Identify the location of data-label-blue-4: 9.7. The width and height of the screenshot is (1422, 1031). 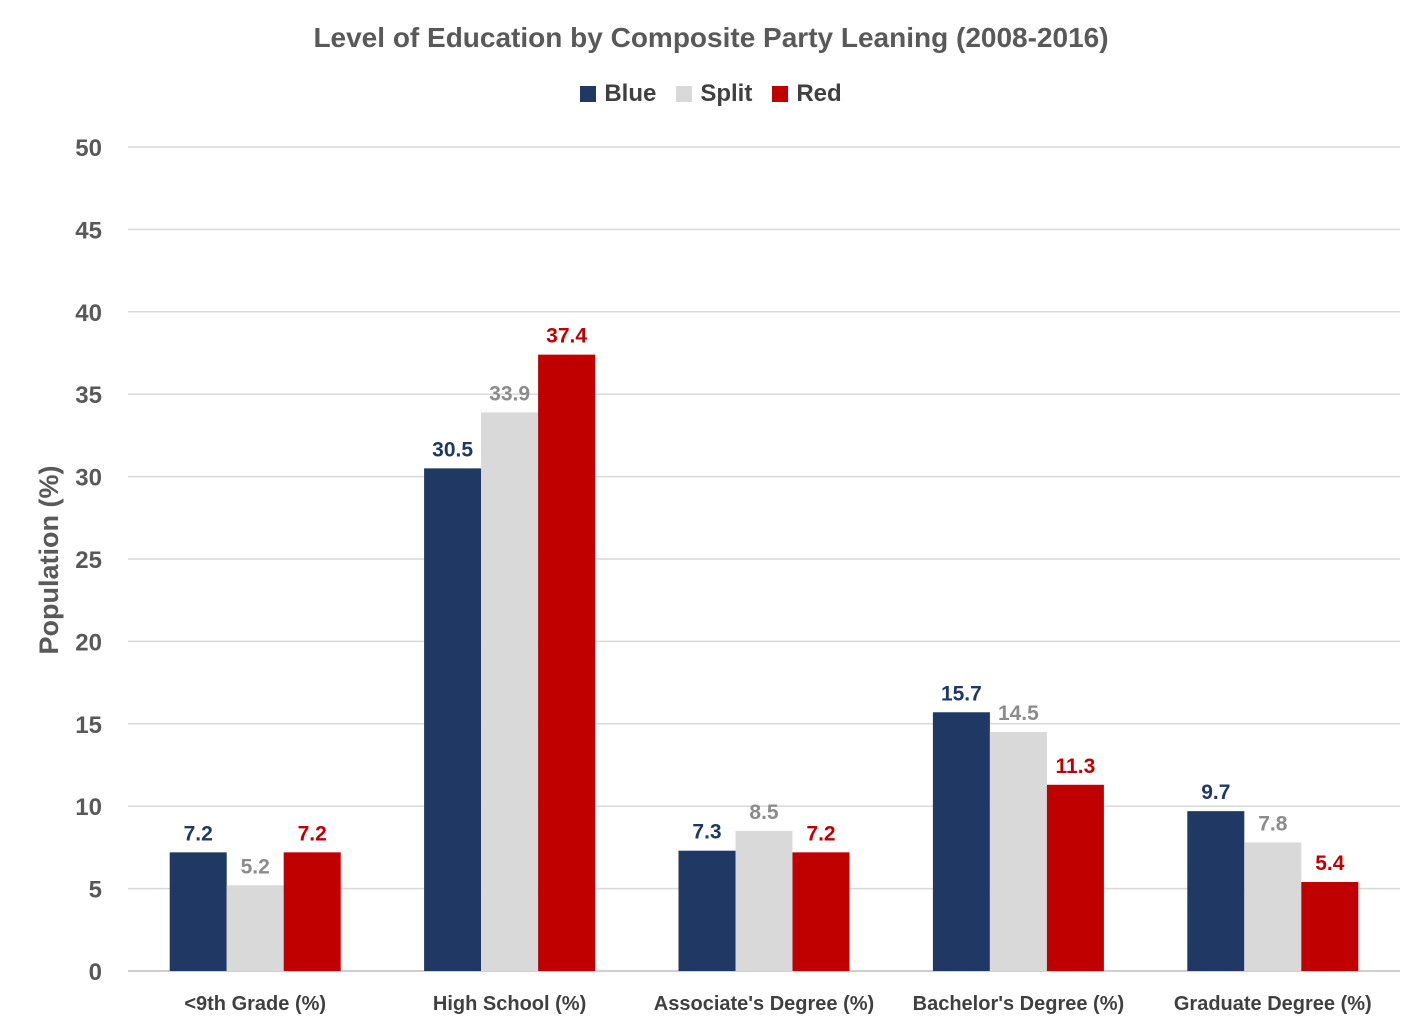
(1215, 792).